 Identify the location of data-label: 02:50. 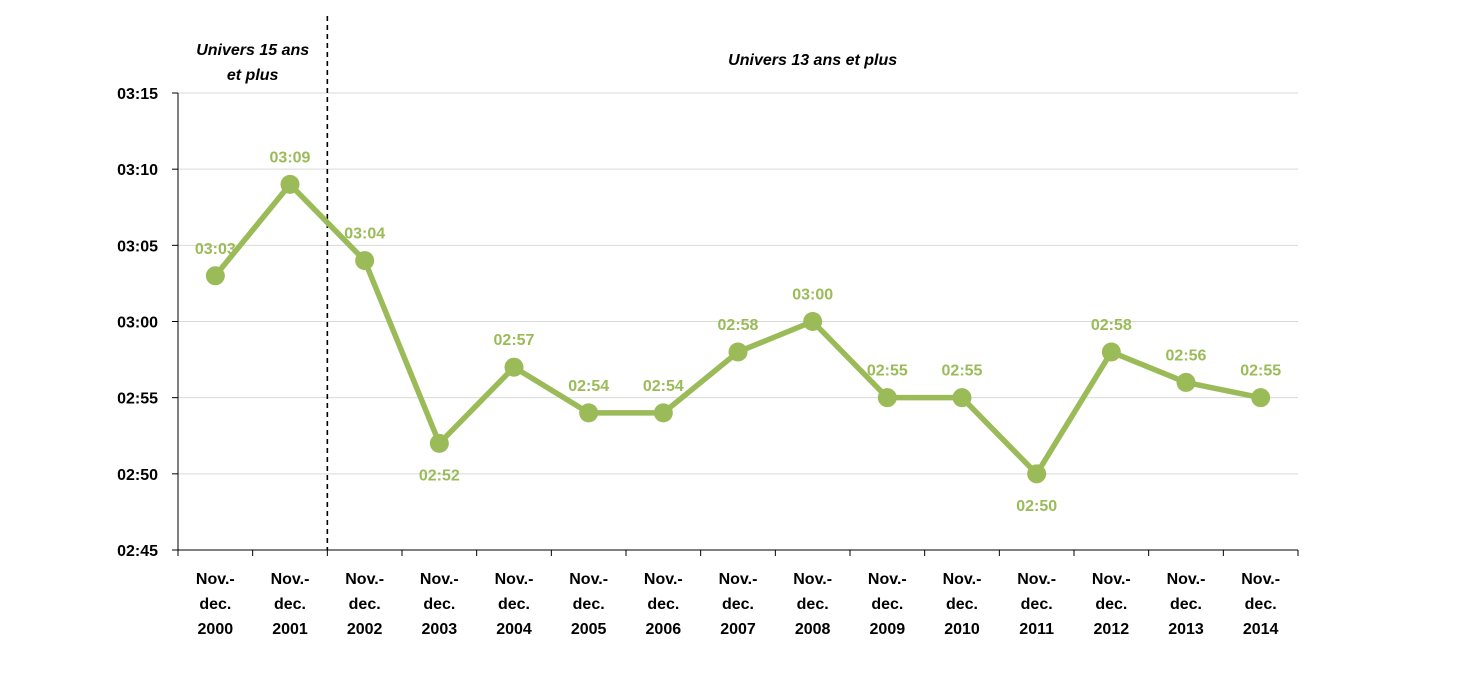
(1036, 506).